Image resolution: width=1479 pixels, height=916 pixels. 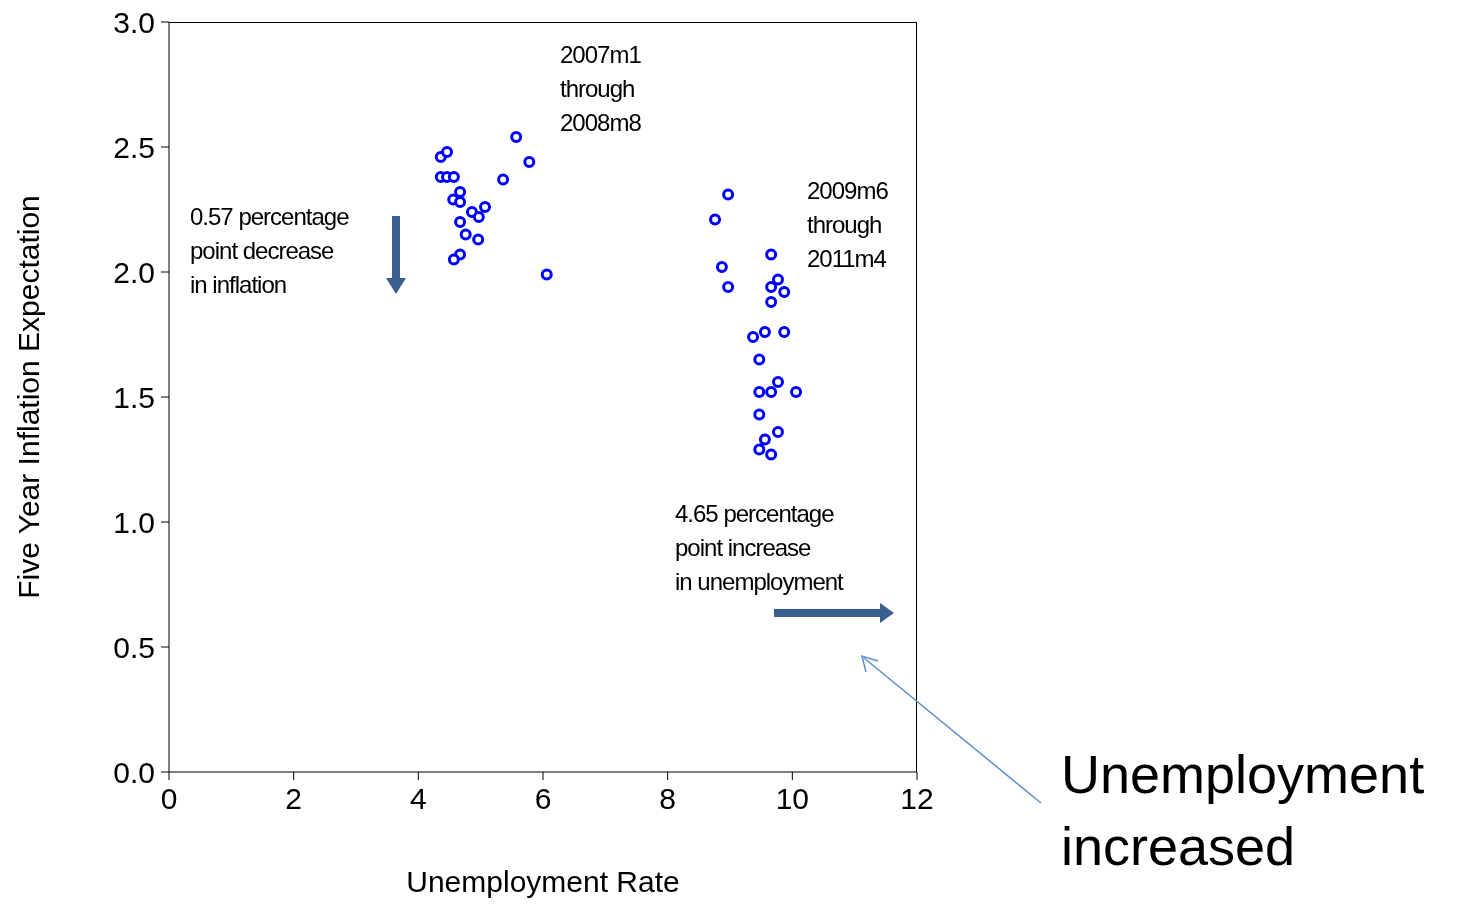 I want to click on y-axis-title: Five Year Inflation Expectation, so click(x=28, y=397).